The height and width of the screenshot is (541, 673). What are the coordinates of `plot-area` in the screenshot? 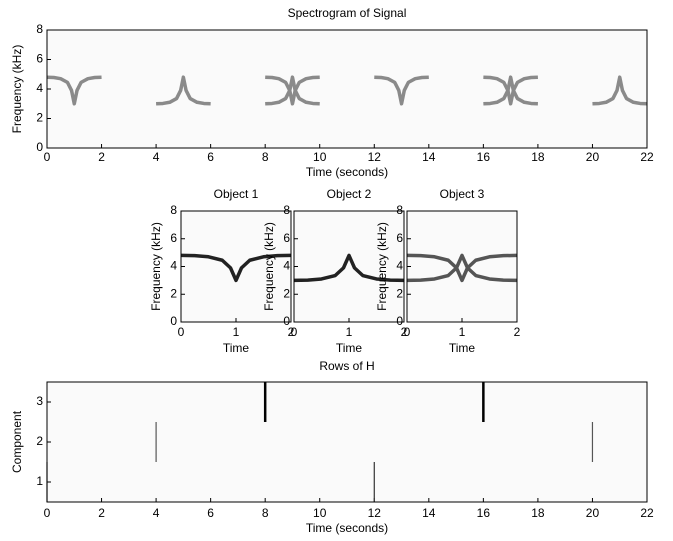 It's located at (462, 266).